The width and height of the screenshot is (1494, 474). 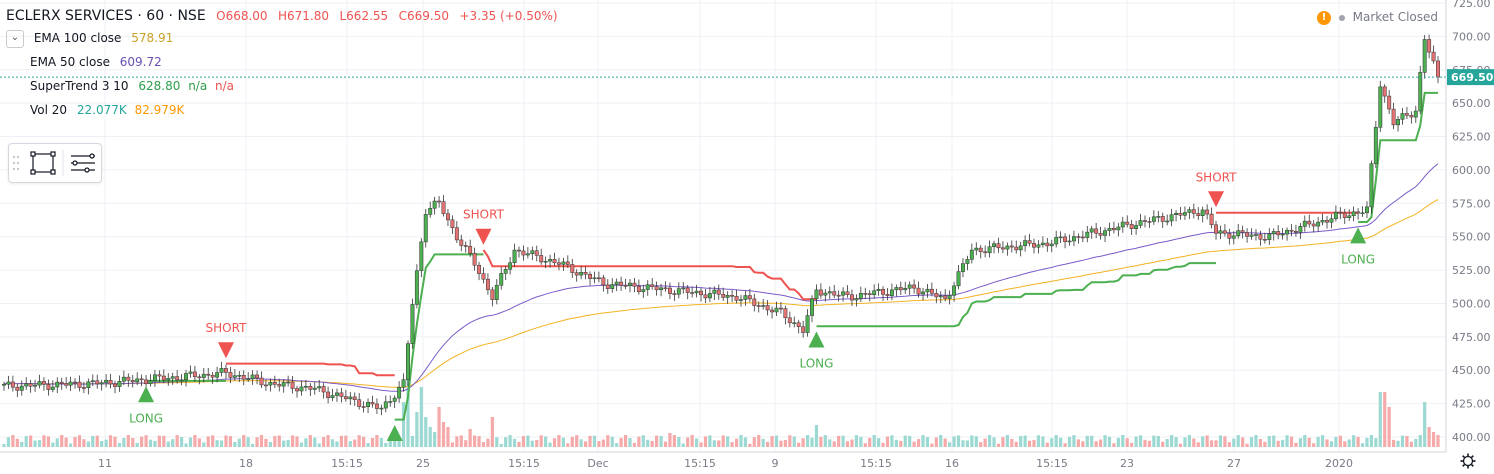 I want to click on warning-icon: !, so click(x=1323, y=17).